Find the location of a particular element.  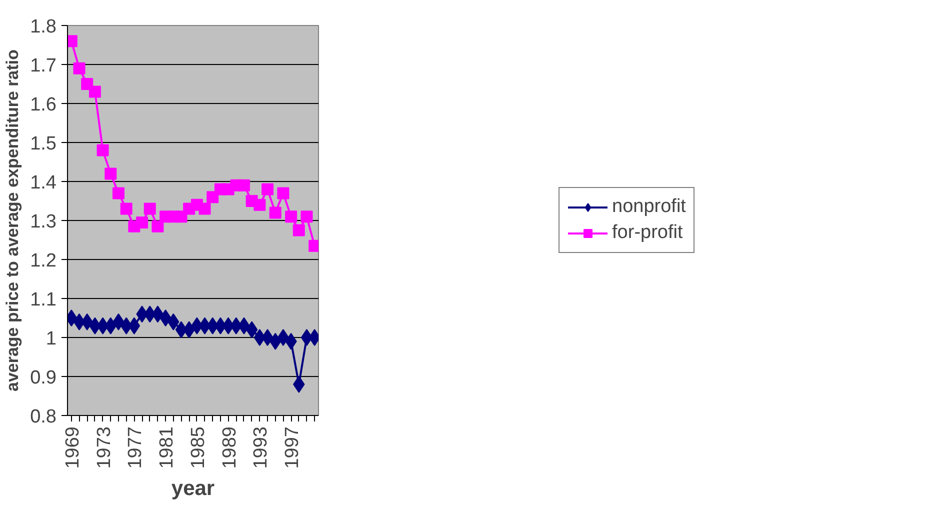

y-tick-label: 1.1 is located at coordinates (43, 300).